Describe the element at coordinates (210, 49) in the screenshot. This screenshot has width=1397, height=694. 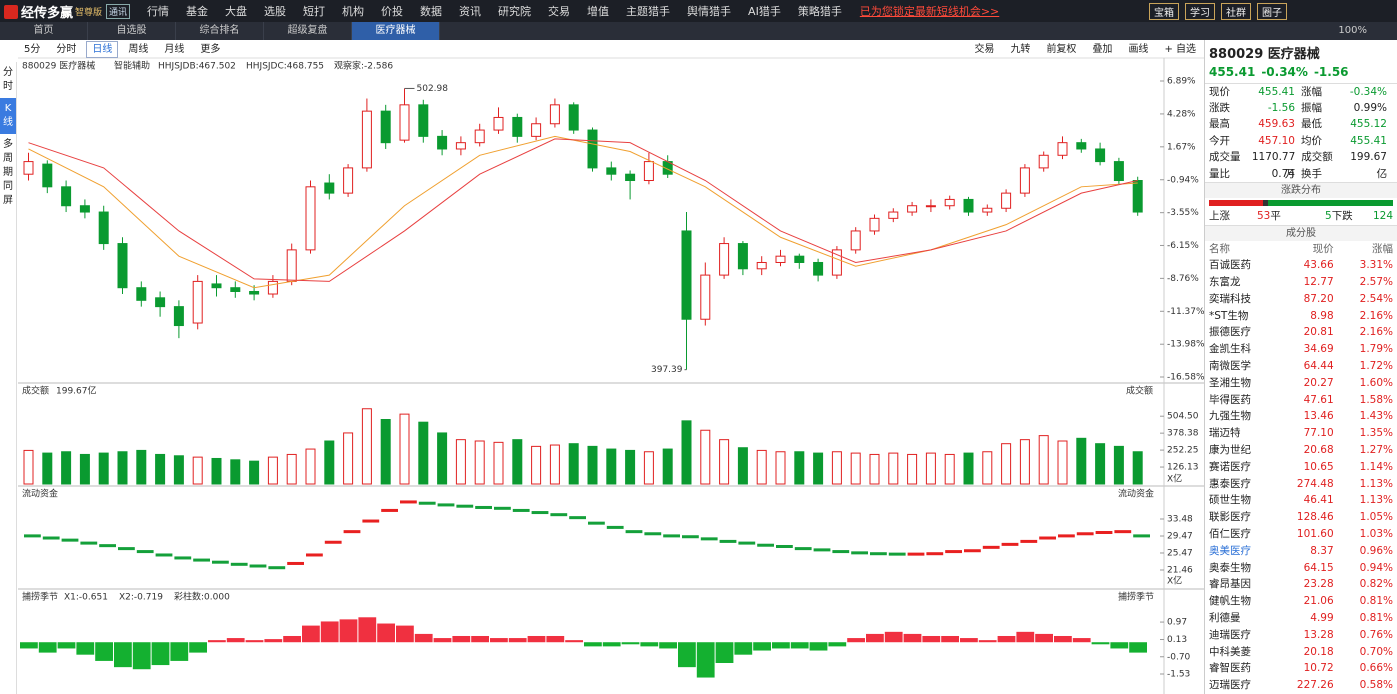
I see `period-button: 更多` at that location.